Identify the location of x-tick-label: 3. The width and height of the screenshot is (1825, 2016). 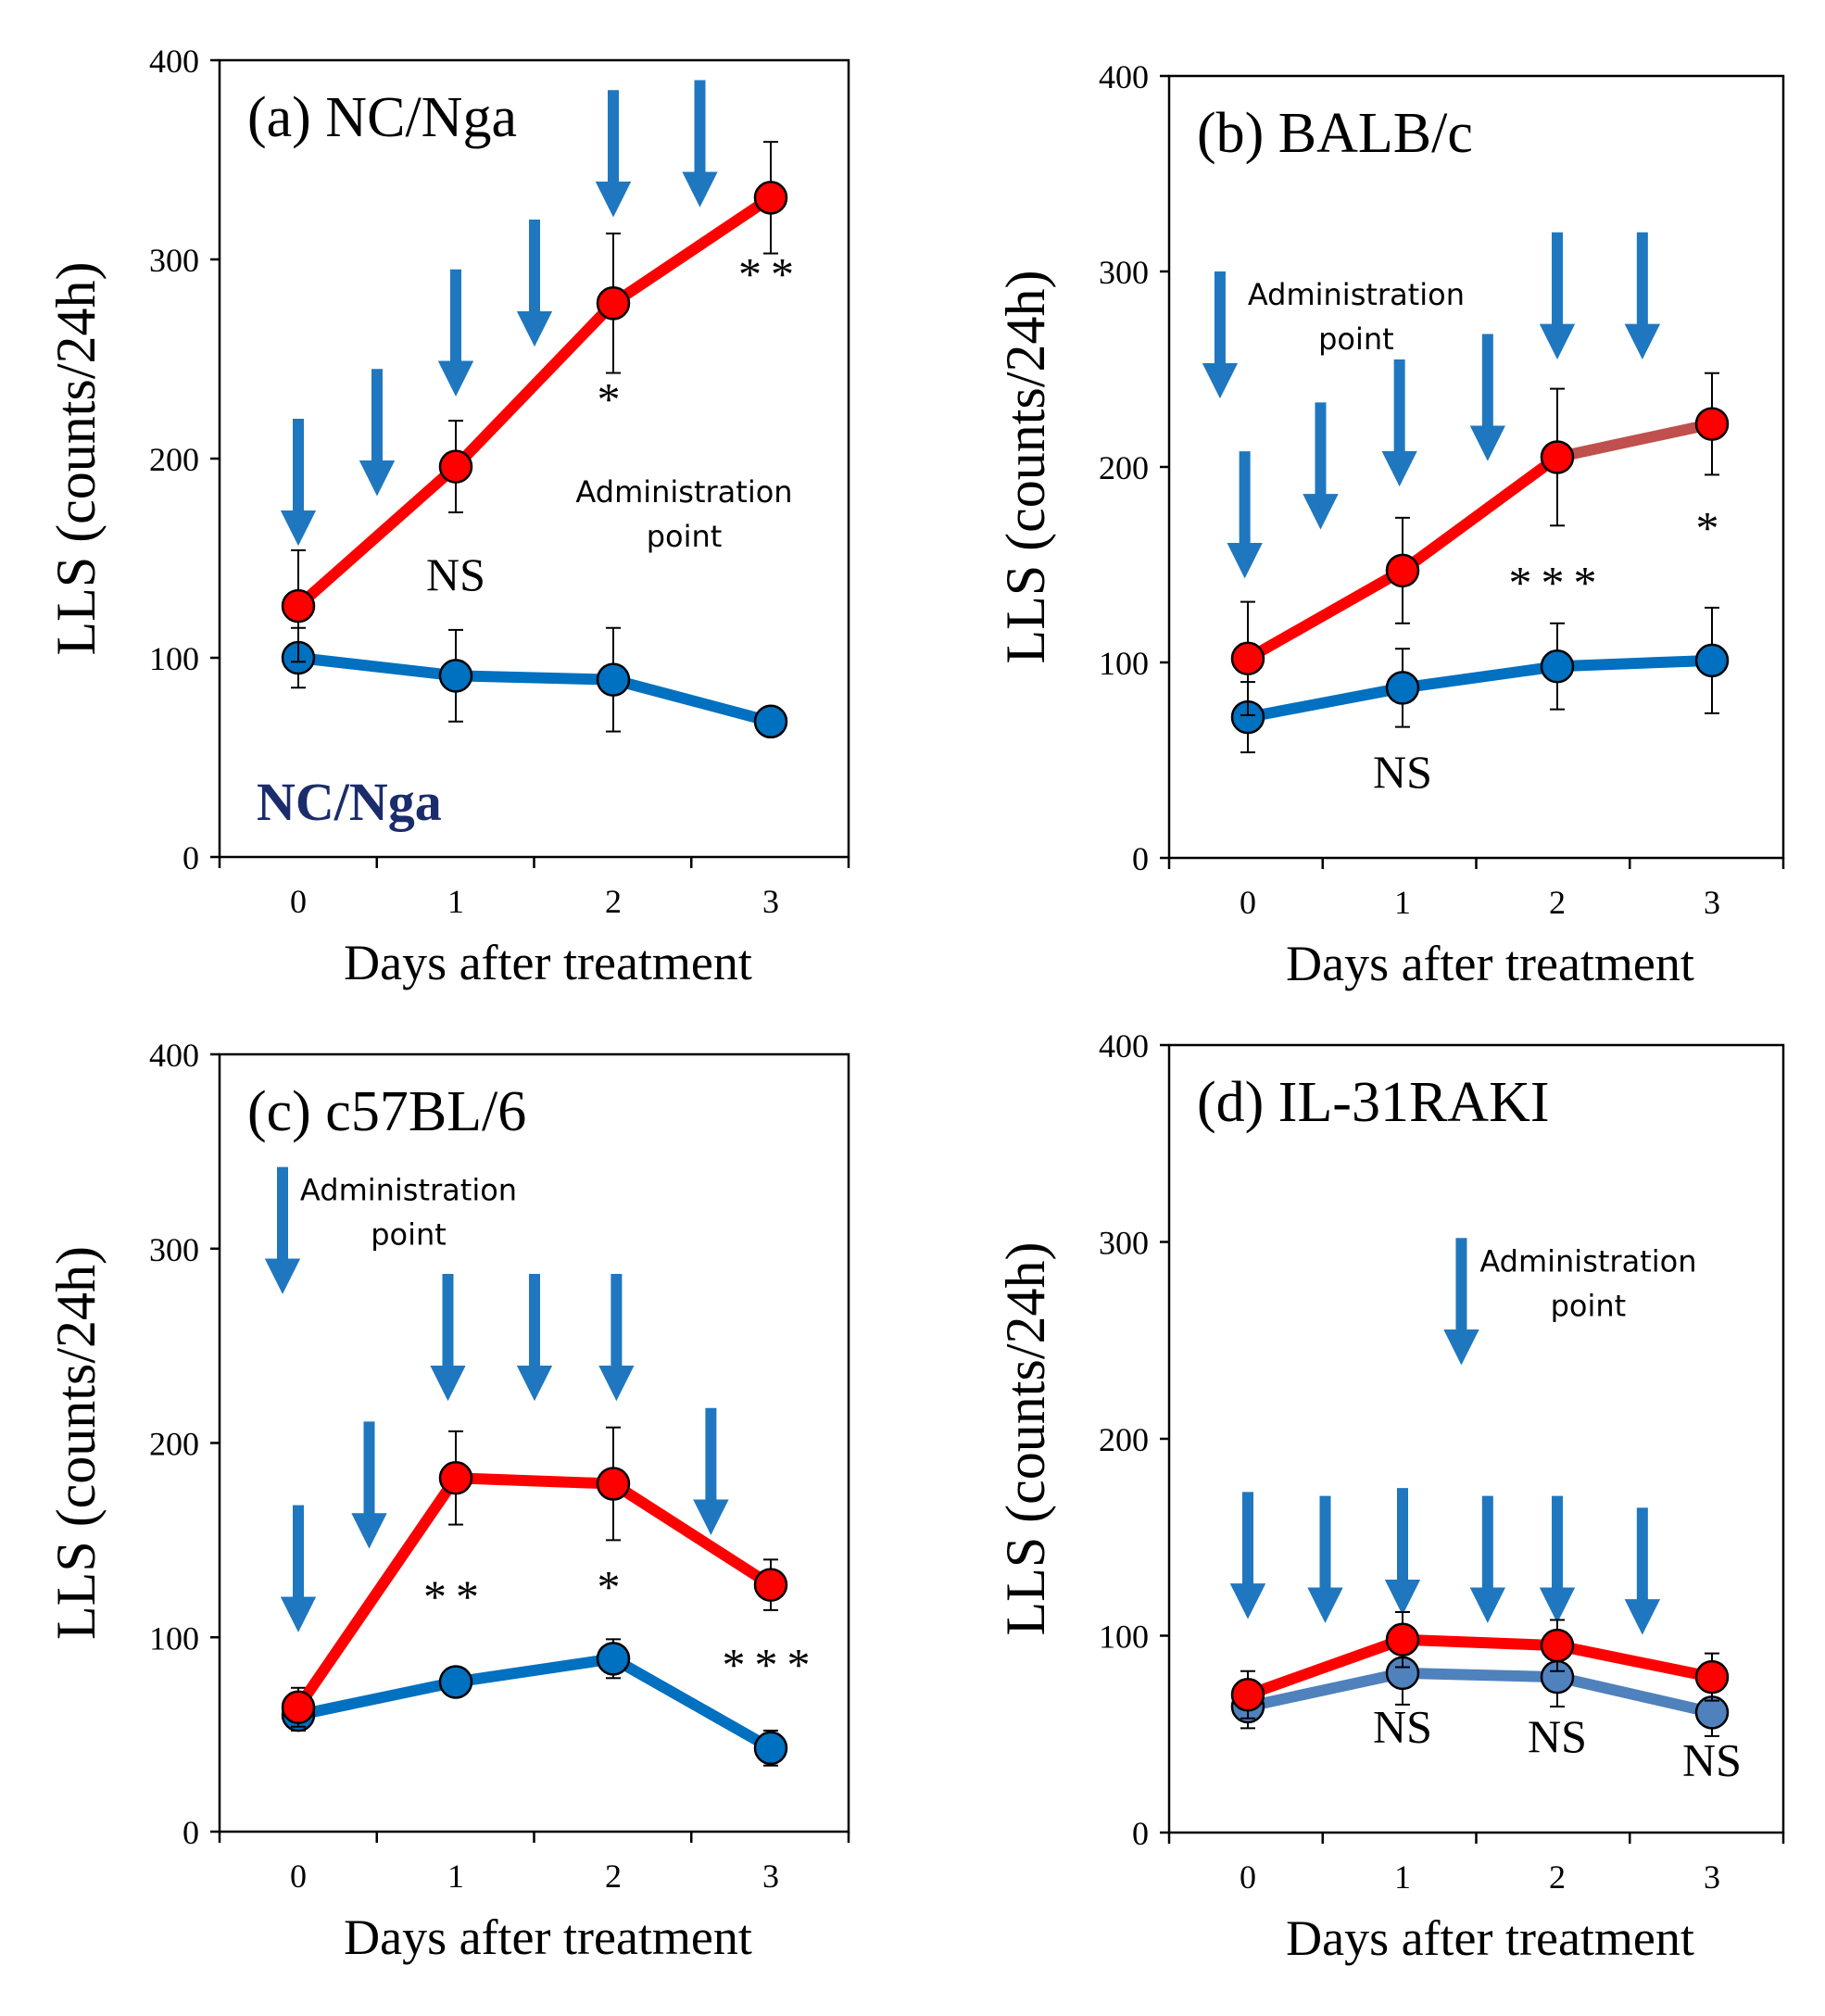
(770, 901).